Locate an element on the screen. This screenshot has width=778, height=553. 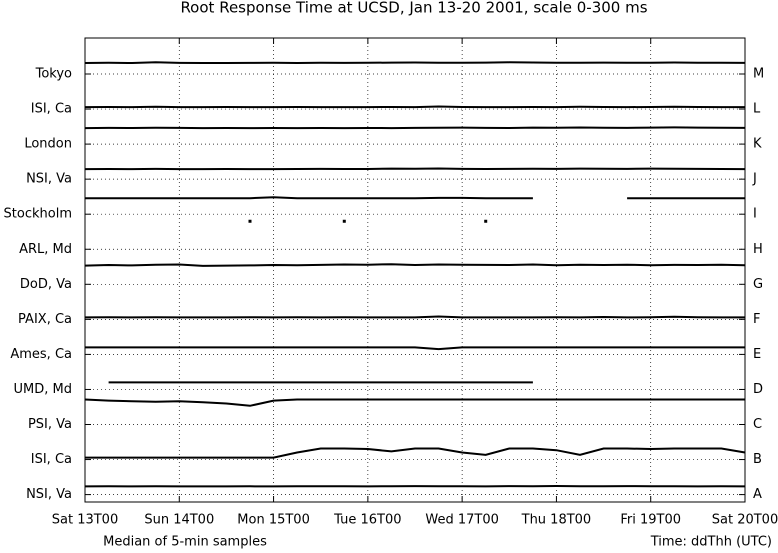
row-label: UMD, Md is located at coordinates (43, 389).